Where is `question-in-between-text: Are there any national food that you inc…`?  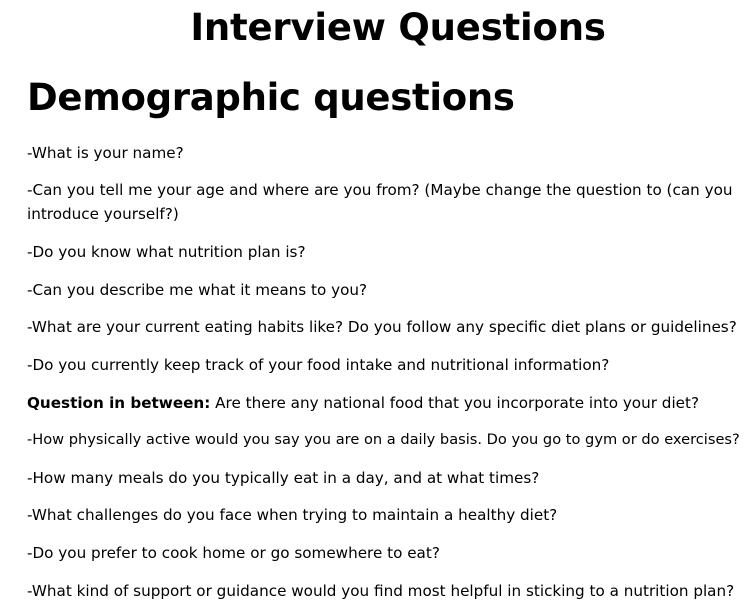
question-in-between-text: Are there any national food that you inc… is located at coordinates (455, 403).